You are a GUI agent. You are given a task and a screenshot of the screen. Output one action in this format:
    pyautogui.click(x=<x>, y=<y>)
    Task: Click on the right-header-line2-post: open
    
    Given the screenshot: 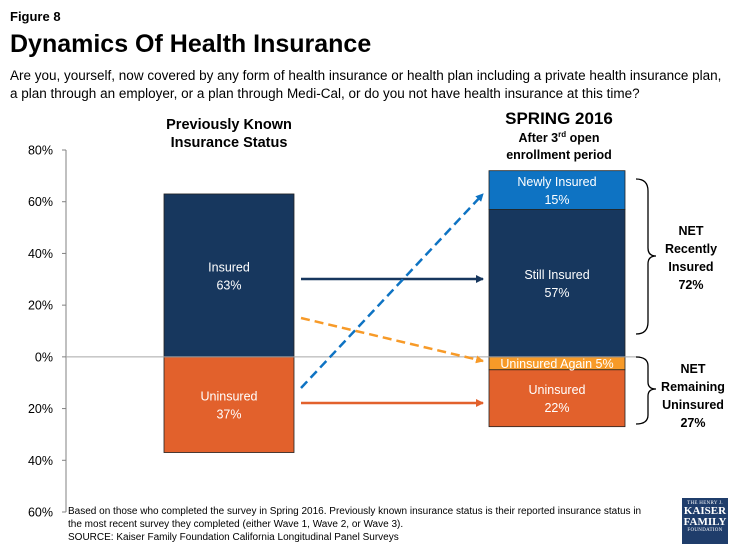 What is the action you would take?
    pyautogui.click(x=582, y=138)
    